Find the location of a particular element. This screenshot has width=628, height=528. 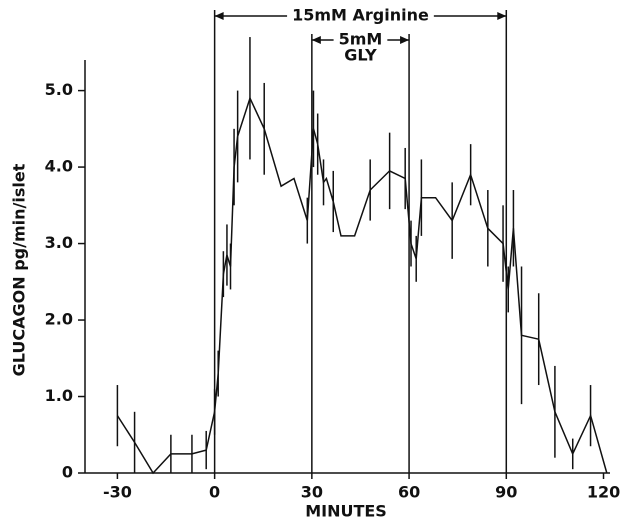

y-tick-label: 3.0 is located at coordinates (59, 242).